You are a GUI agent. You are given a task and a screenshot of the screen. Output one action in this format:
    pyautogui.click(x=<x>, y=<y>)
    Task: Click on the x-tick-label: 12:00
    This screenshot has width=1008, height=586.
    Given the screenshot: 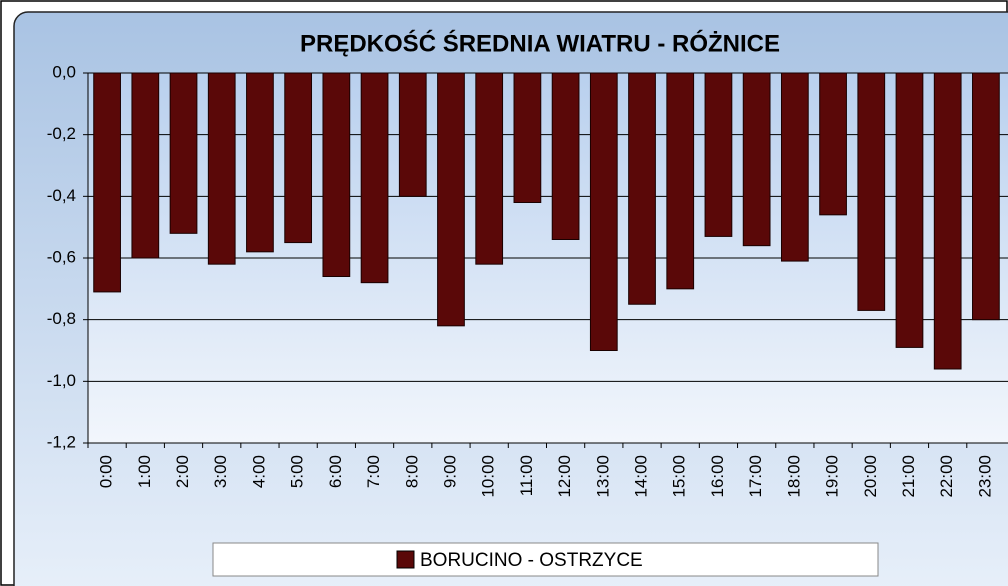 What is the action you would take?
    pyautogui.click(x=564, y=476)
    